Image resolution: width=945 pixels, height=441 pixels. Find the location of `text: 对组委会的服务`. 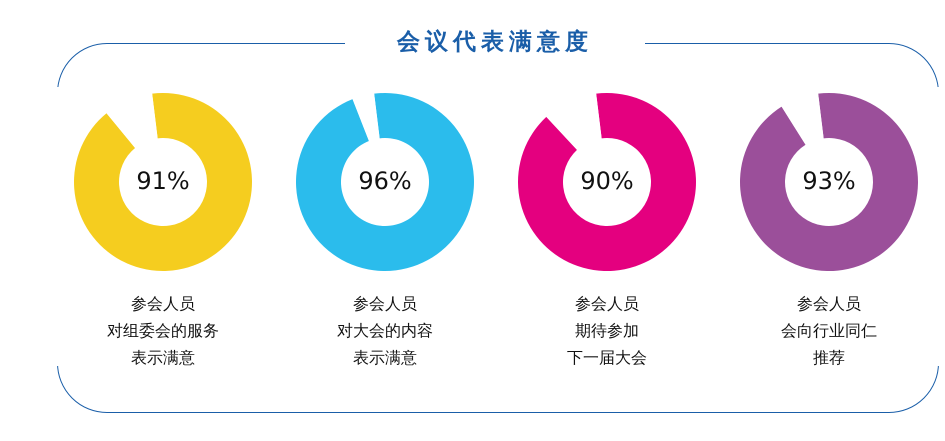

text: 对组委会的服务 is located at coordinates (163, 330).